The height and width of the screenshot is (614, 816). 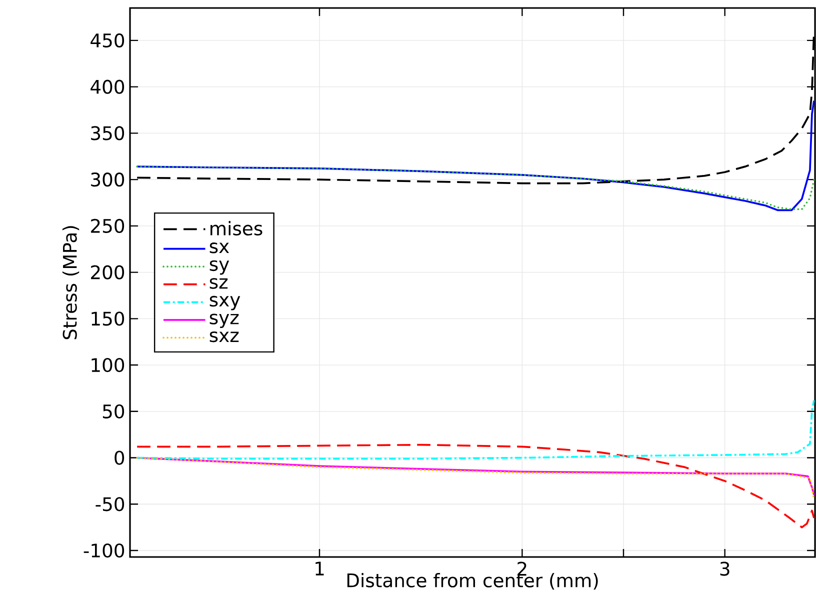 What do you see at coordinates (113, 411) in the screenshot?
I see `y-tick-label: 50` at bounding box center [113, 411].